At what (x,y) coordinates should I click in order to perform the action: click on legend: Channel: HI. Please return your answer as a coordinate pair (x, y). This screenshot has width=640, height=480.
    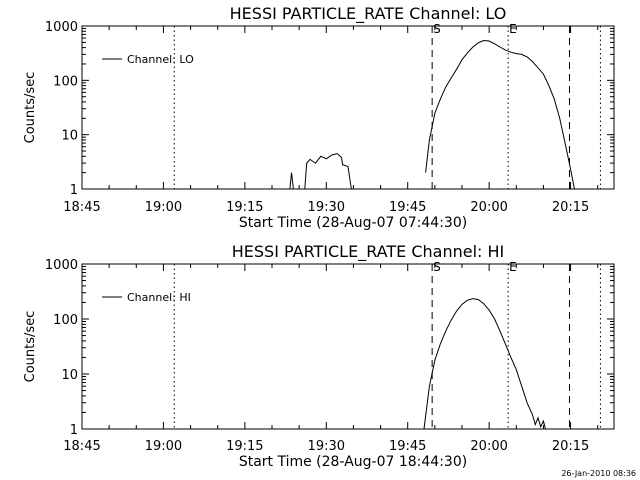
    Looking at the image, I should click on (146, 297).